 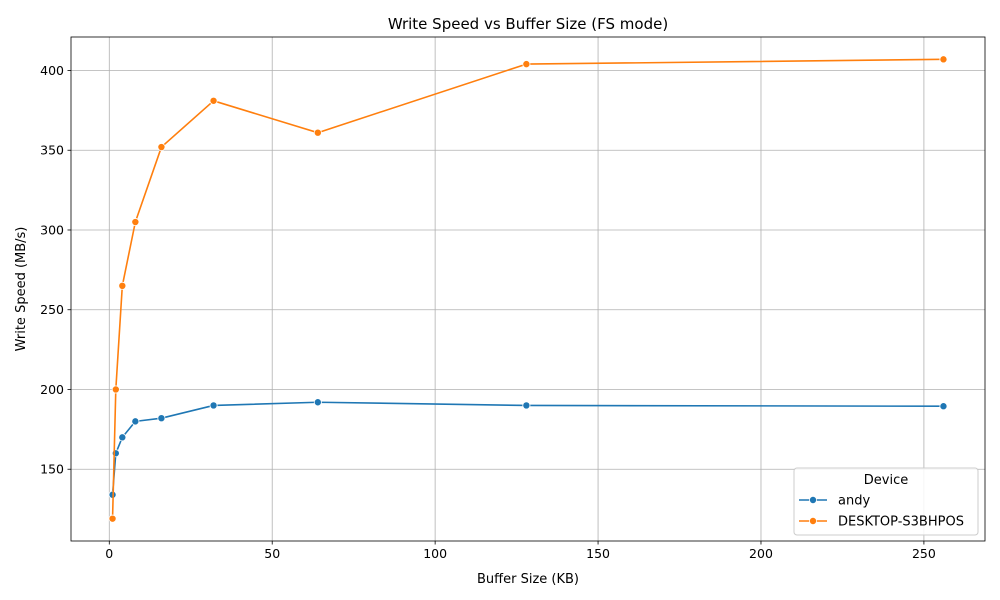 I want to click on y-tick-label: 250, so click(x=52, y=309).